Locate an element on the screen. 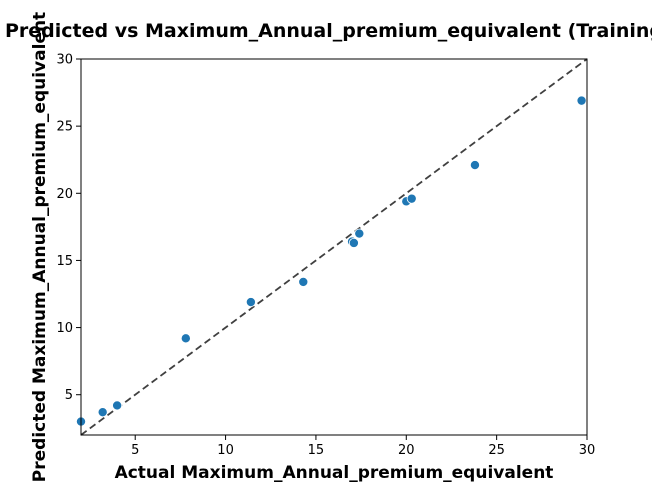  x-tick-label: 5 is located at coordinates (135, 450).